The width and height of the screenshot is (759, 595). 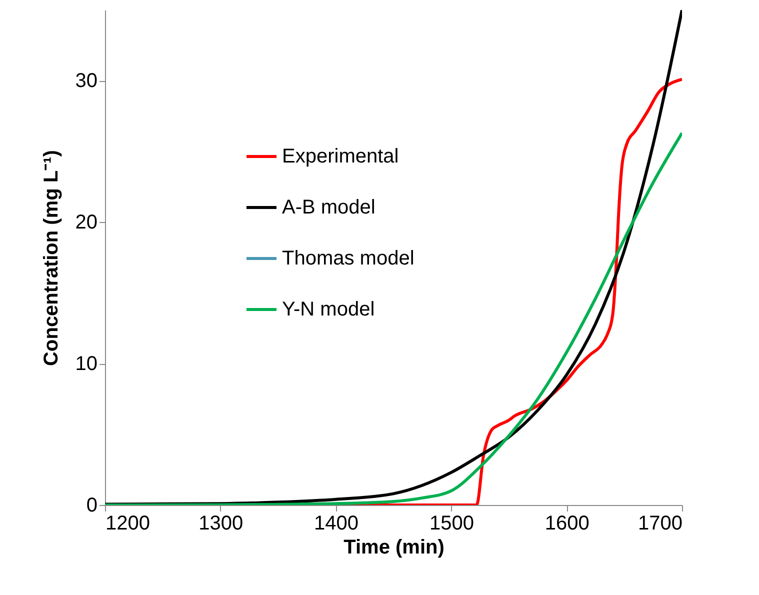 What do you see at coordinates (51, 258) in the screenshot?
I see `y-axis-title: Concentration (mg L⁻¹)` at bounding box center [51, 258].